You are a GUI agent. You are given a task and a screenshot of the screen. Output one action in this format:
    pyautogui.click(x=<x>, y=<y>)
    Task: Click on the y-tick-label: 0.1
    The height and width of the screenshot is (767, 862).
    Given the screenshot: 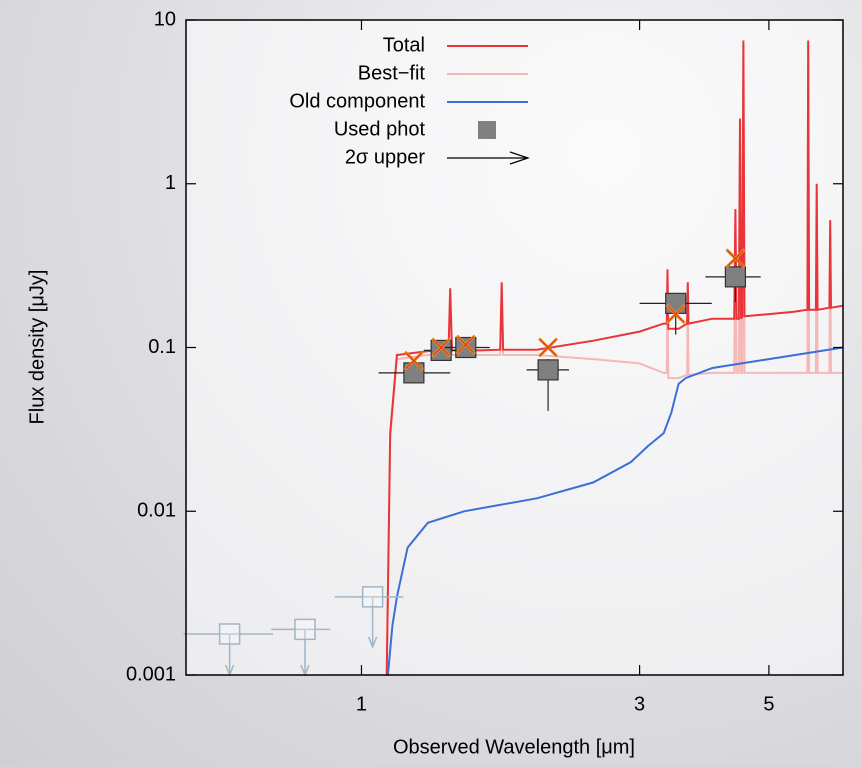 What is the action you would take?
    pyautogui.click(x=162, y=347)
    